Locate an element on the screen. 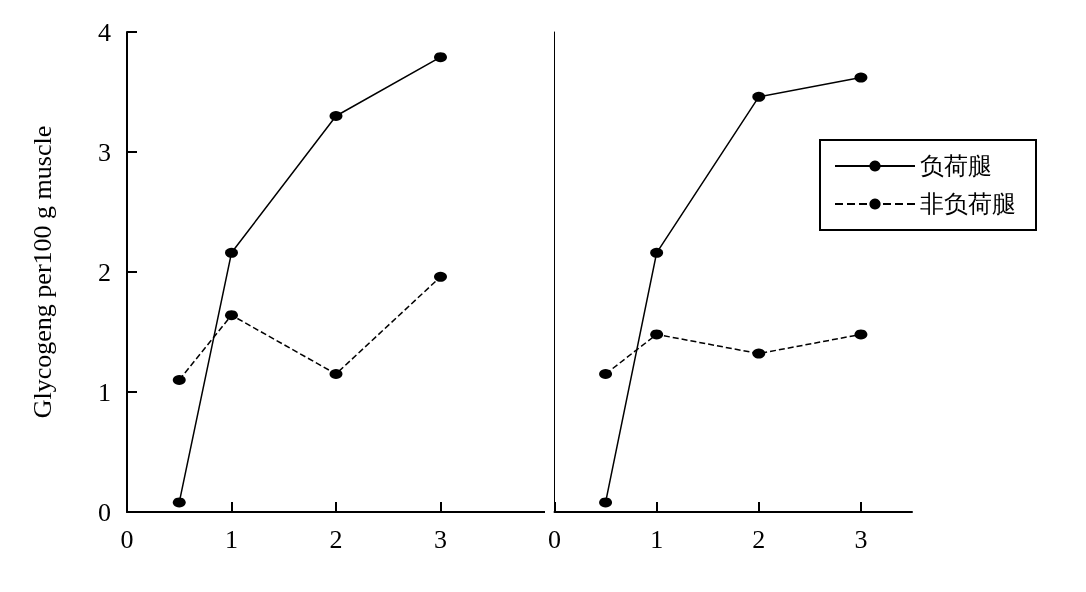 Image resolution: width=1086 pixels, height=592 pixels. y-tick-label: 1 is located at coordinates (104, 392).